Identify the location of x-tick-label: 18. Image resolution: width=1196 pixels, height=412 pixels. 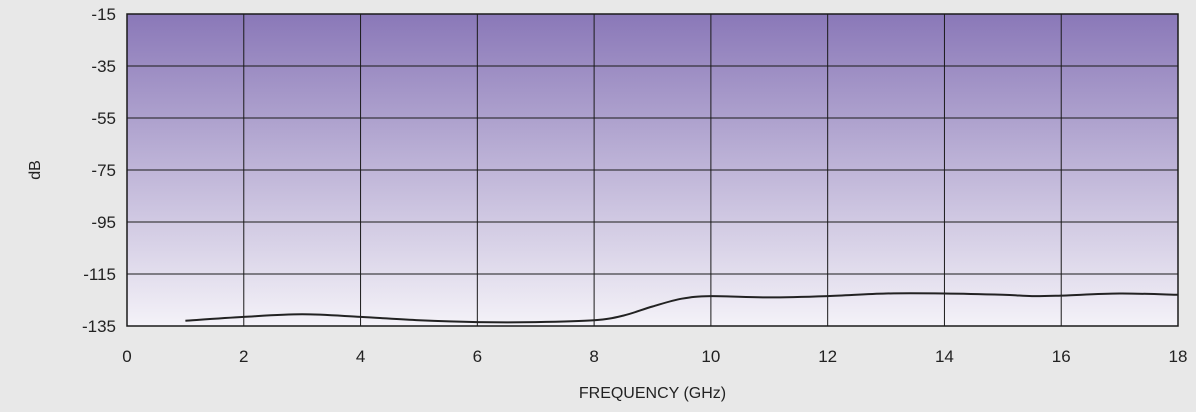
(1178, 356).